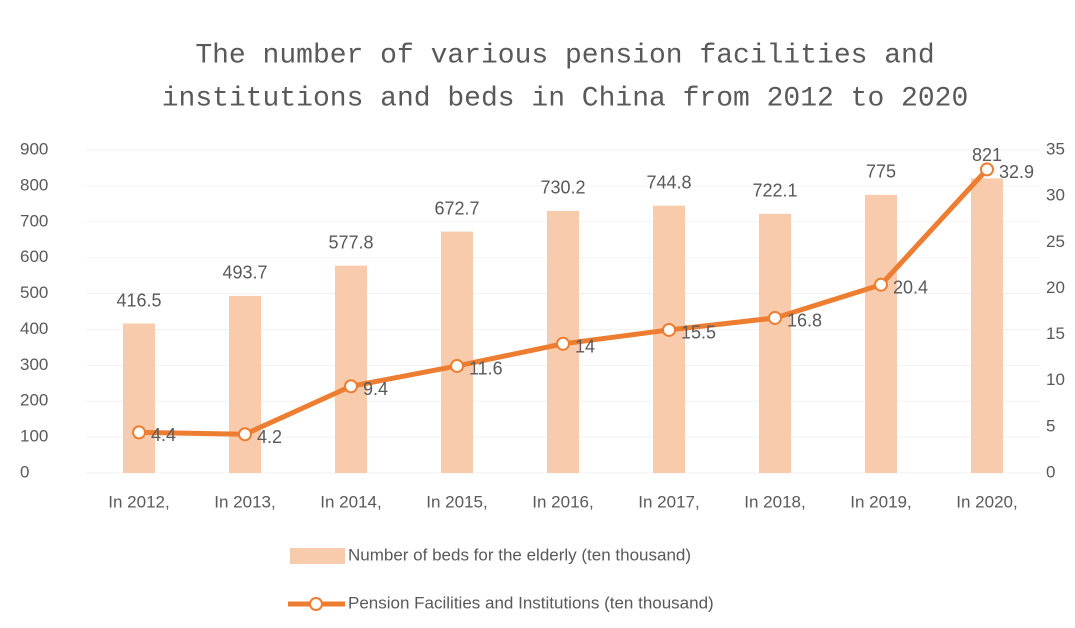 Image resolution: width=1075 pixels, height=628 pixels. I want to click on y2-tick-label: 5, so click(1050, 425).